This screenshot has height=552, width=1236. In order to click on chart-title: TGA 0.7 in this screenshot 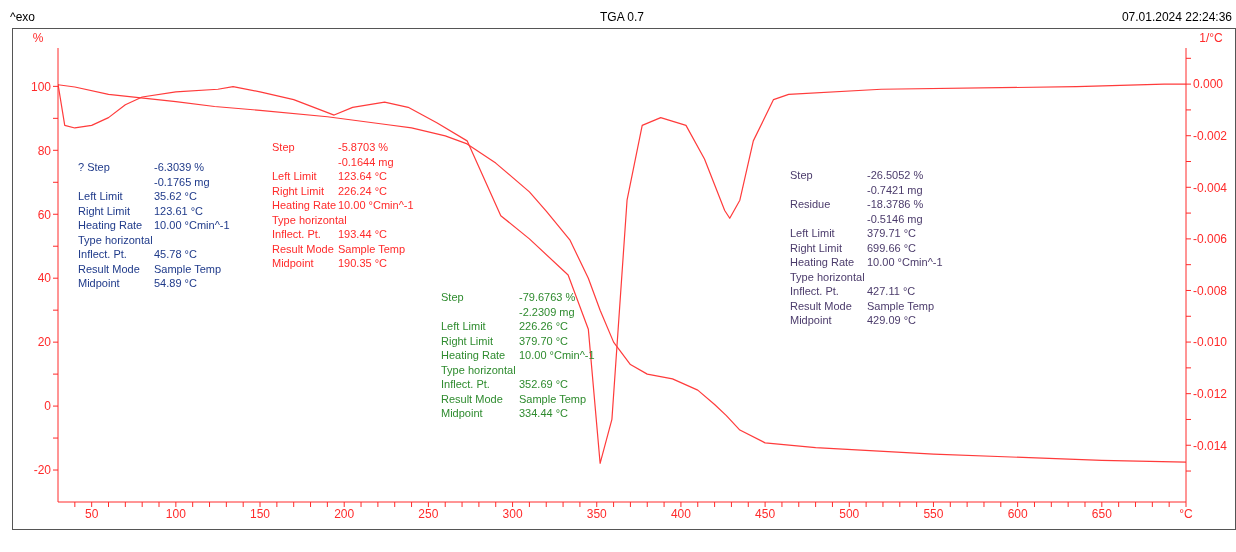, I will do `click(622, 17)`.